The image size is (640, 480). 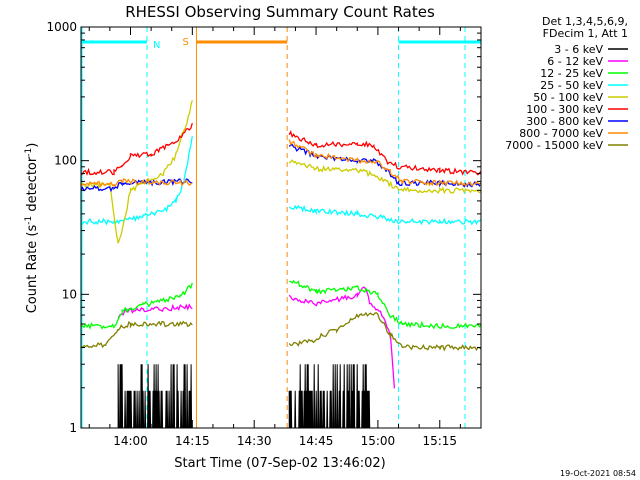 I want to click on annotation-saa-2: S, so click(x=235, y=227).